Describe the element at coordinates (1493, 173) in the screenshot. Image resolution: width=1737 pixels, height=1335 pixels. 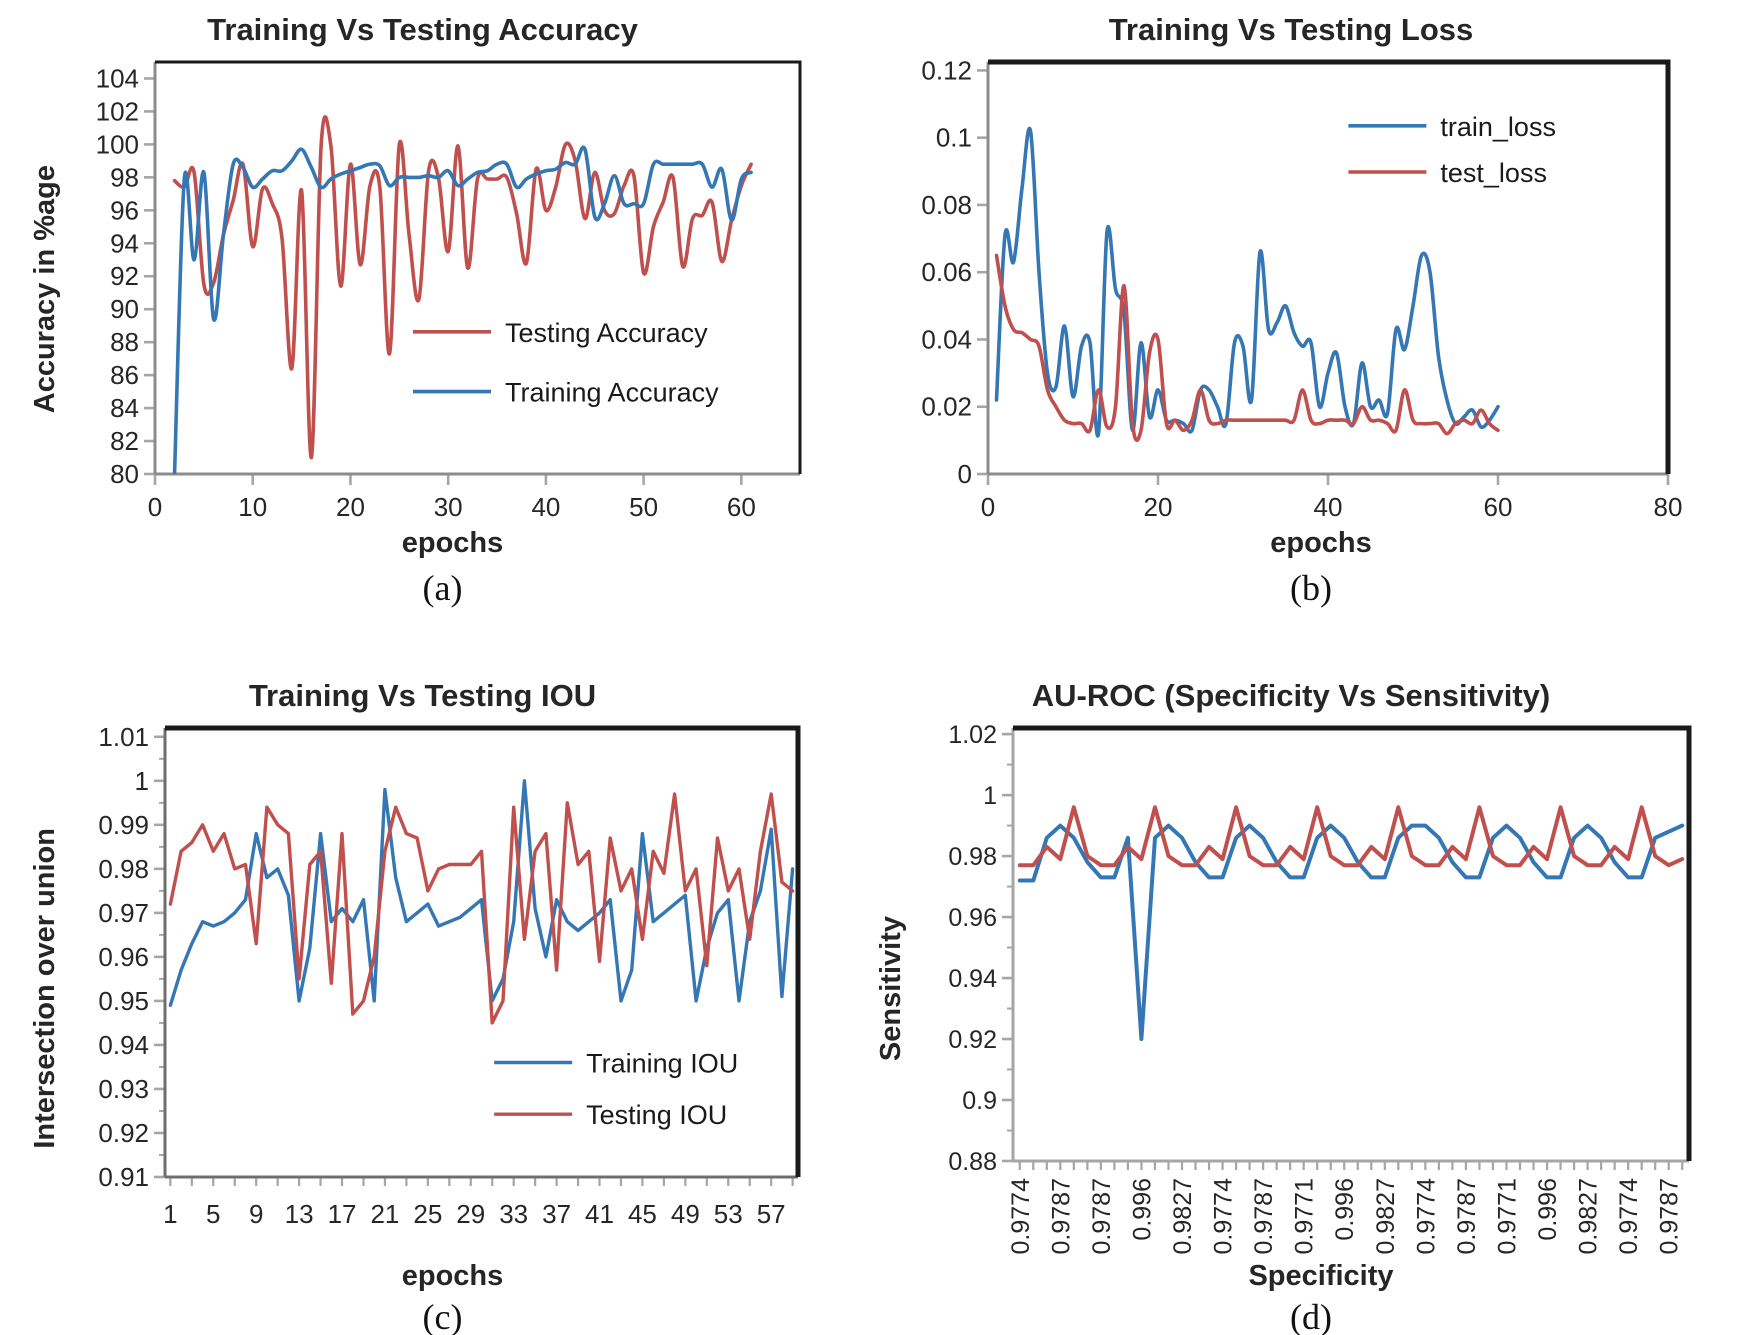
I see `legend-label: test_loss` at that location.